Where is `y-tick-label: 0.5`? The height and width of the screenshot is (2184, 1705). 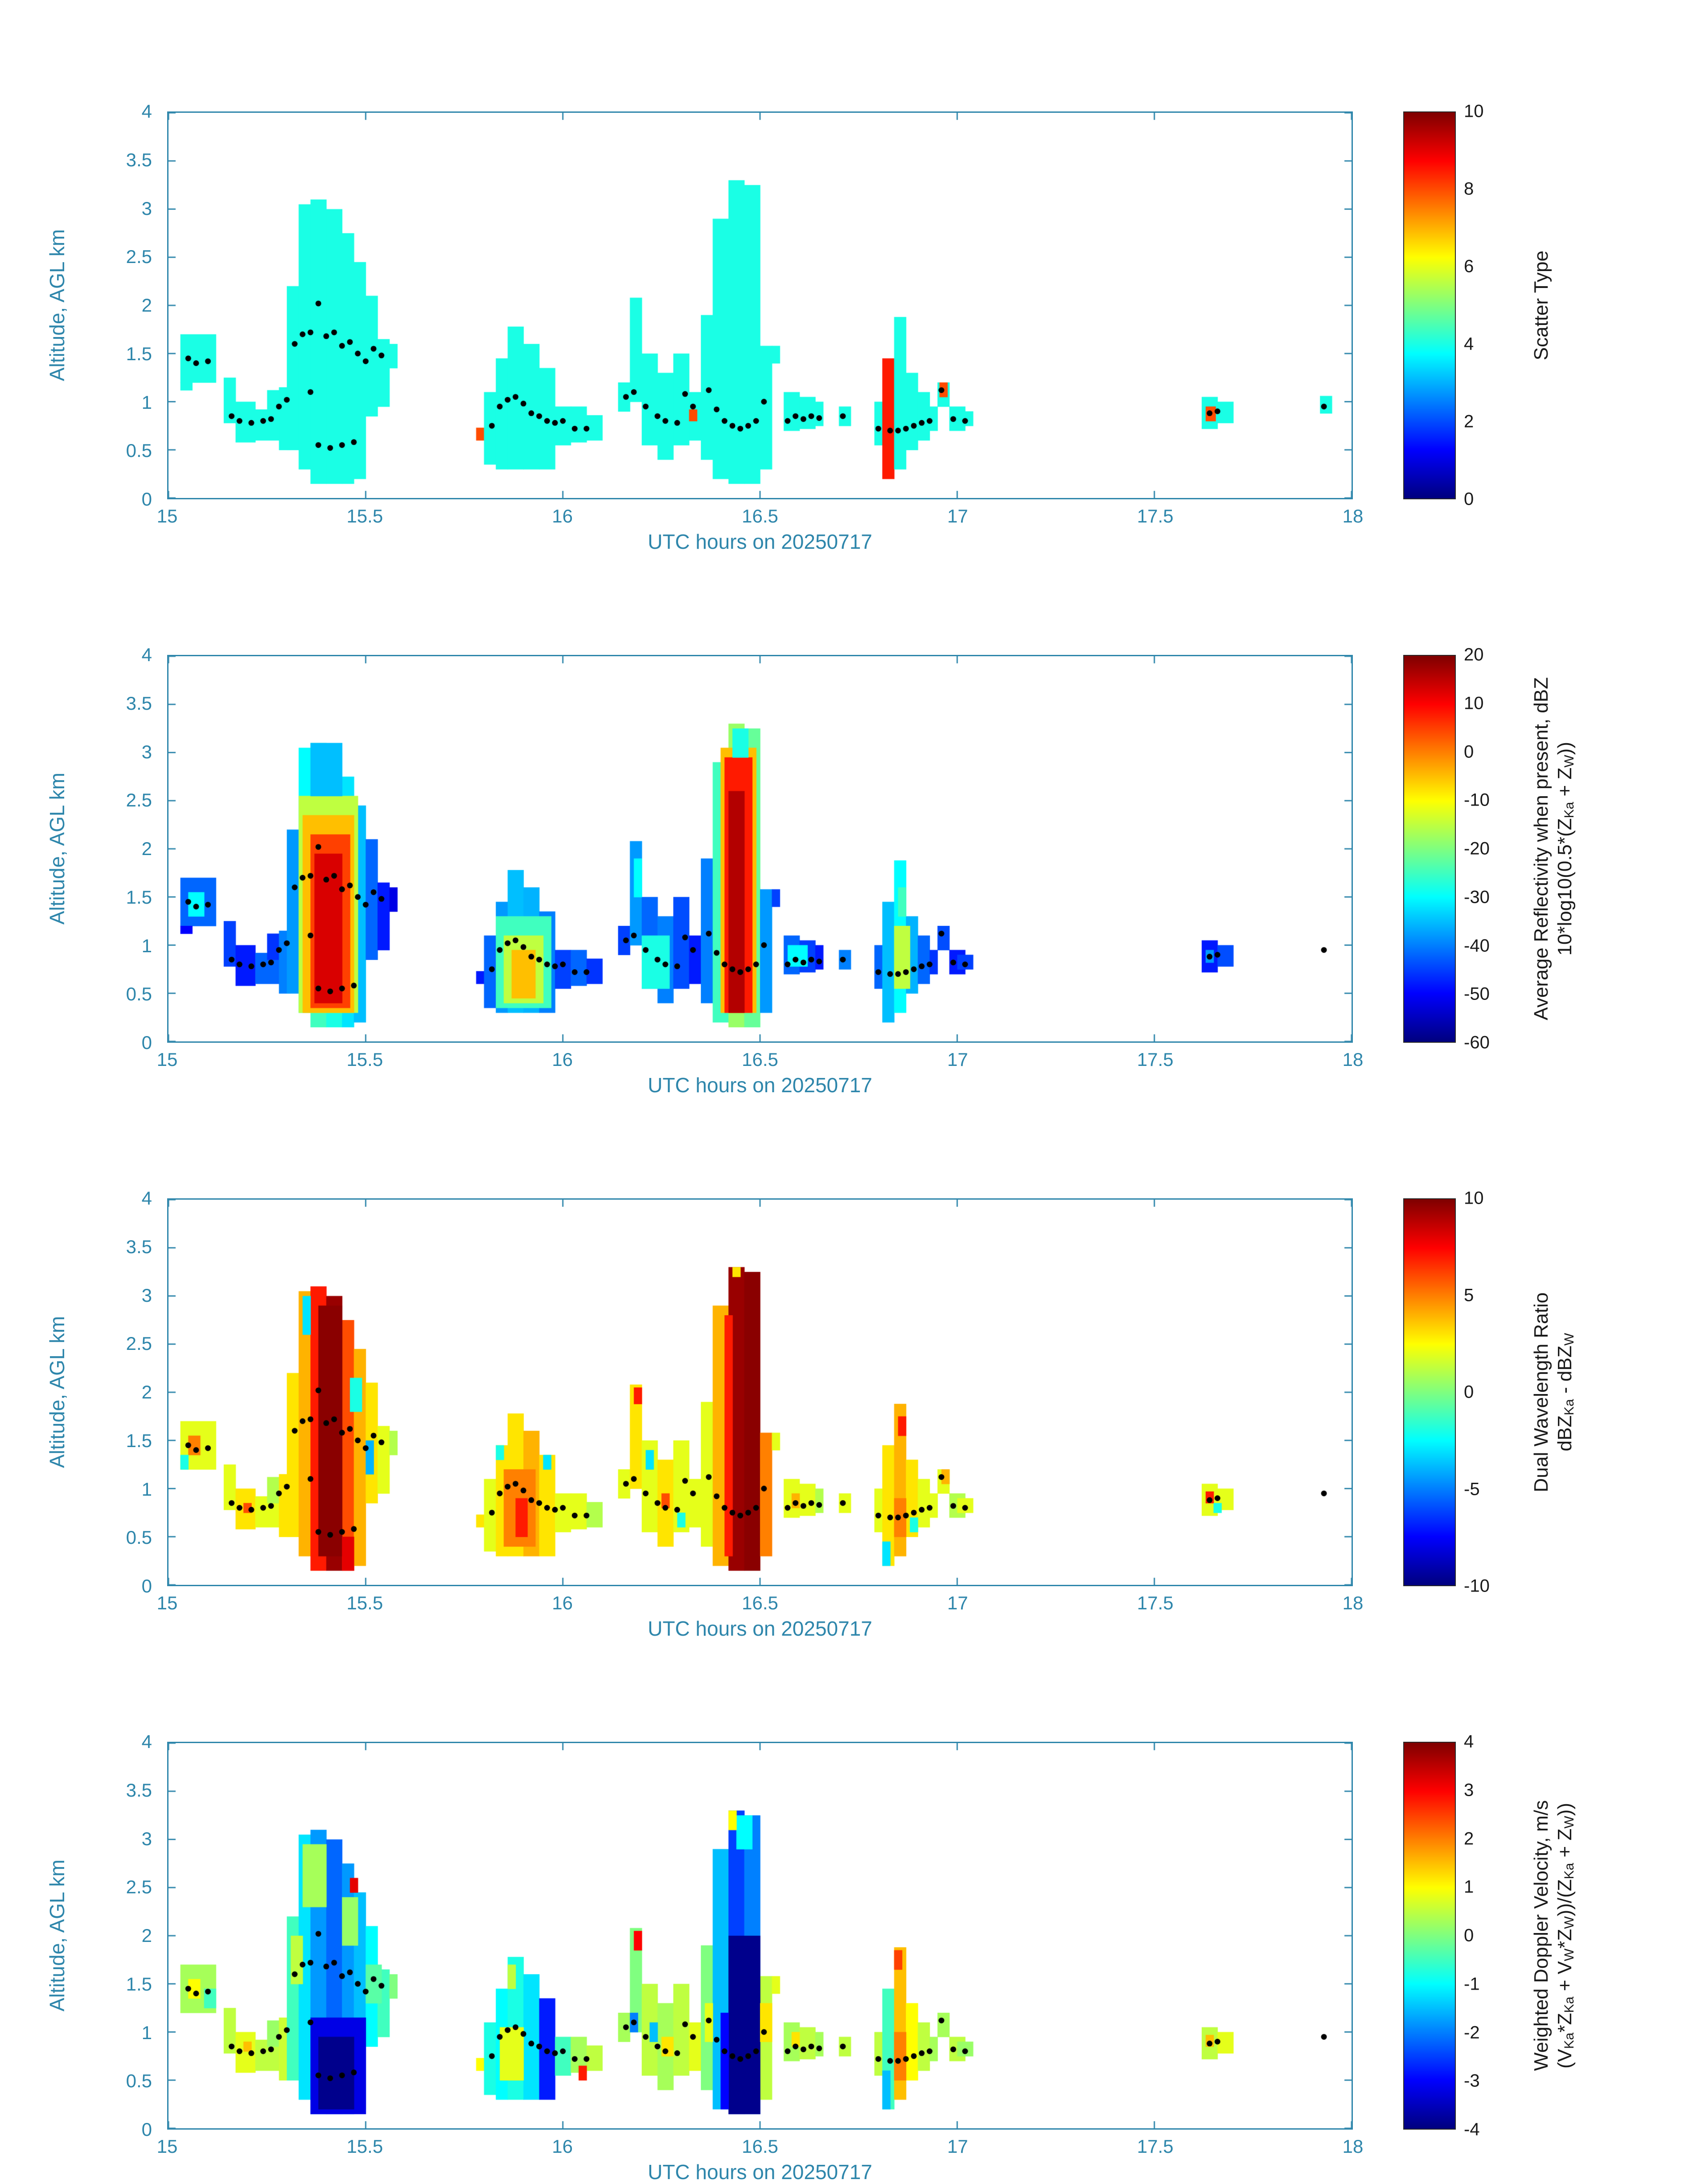
y-tick-label: 0.5 is located at coordinates (139, 450).